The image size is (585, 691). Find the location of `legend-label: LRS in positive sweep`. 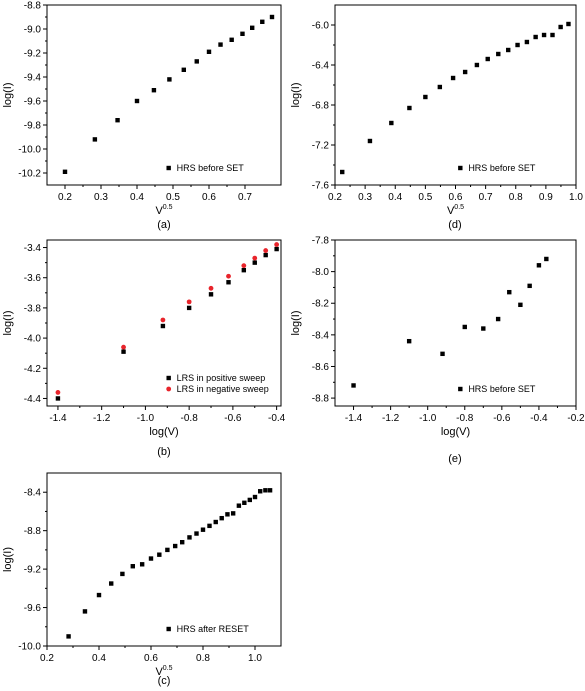

legend-label: LRS in positive sweep is located at coordinates (221, 378).